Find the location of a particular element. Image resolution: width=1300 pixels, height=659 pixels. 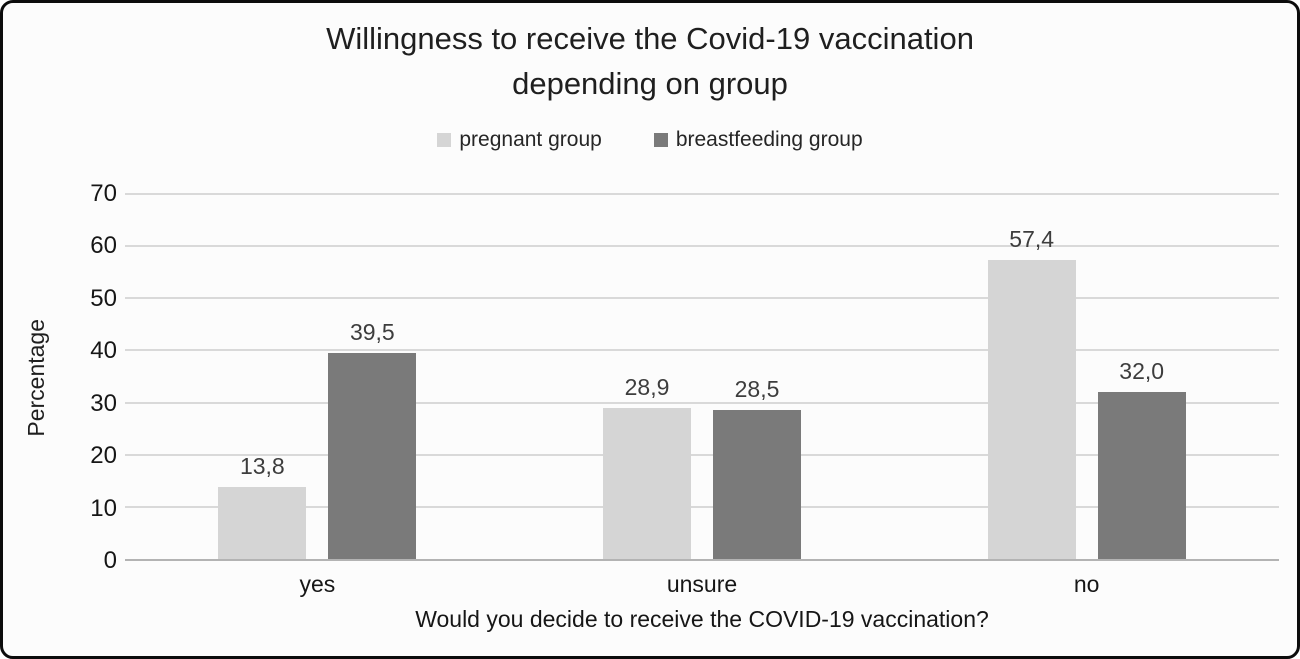

bar-value-label: 13,8 is located at coordinates (262, 466).